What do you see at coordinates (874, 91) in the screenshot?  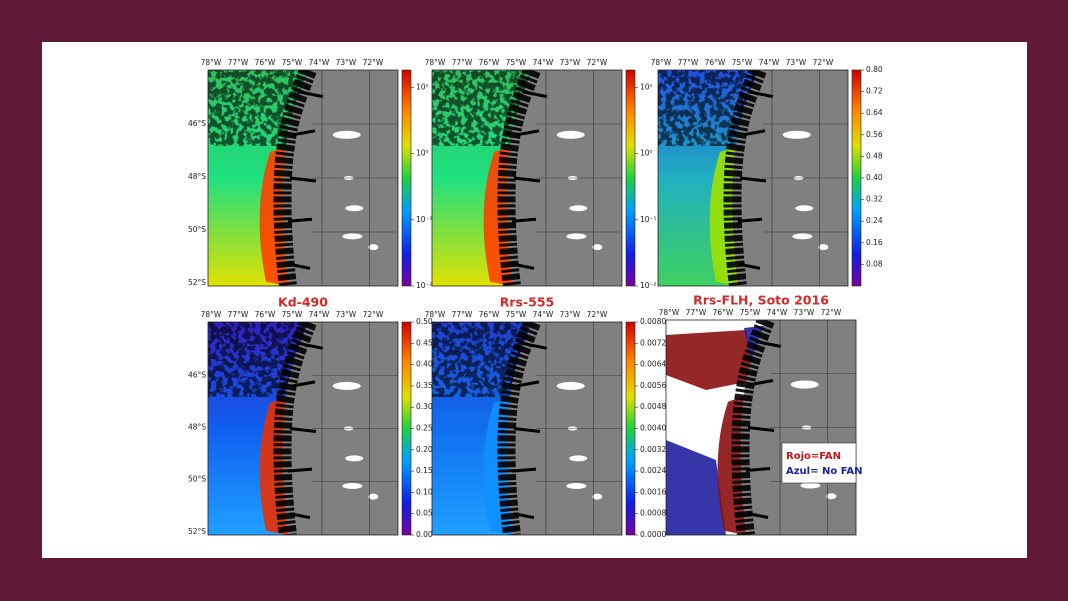 I see `colorbar-tick-label: 0.72` at bounding box center [874, 91].